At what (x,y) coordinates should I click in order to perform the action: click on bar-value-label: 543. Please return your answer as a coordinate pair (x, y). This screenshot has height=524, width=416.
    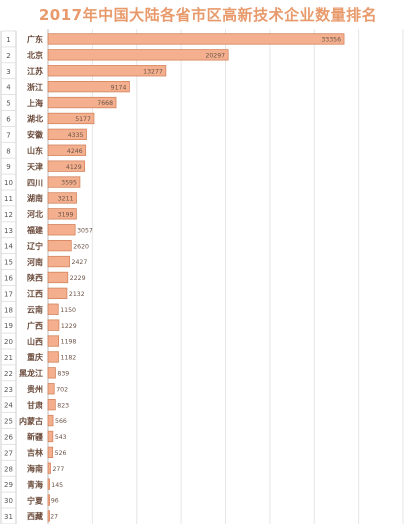
    Looking at the image, I should click on (61, 437).